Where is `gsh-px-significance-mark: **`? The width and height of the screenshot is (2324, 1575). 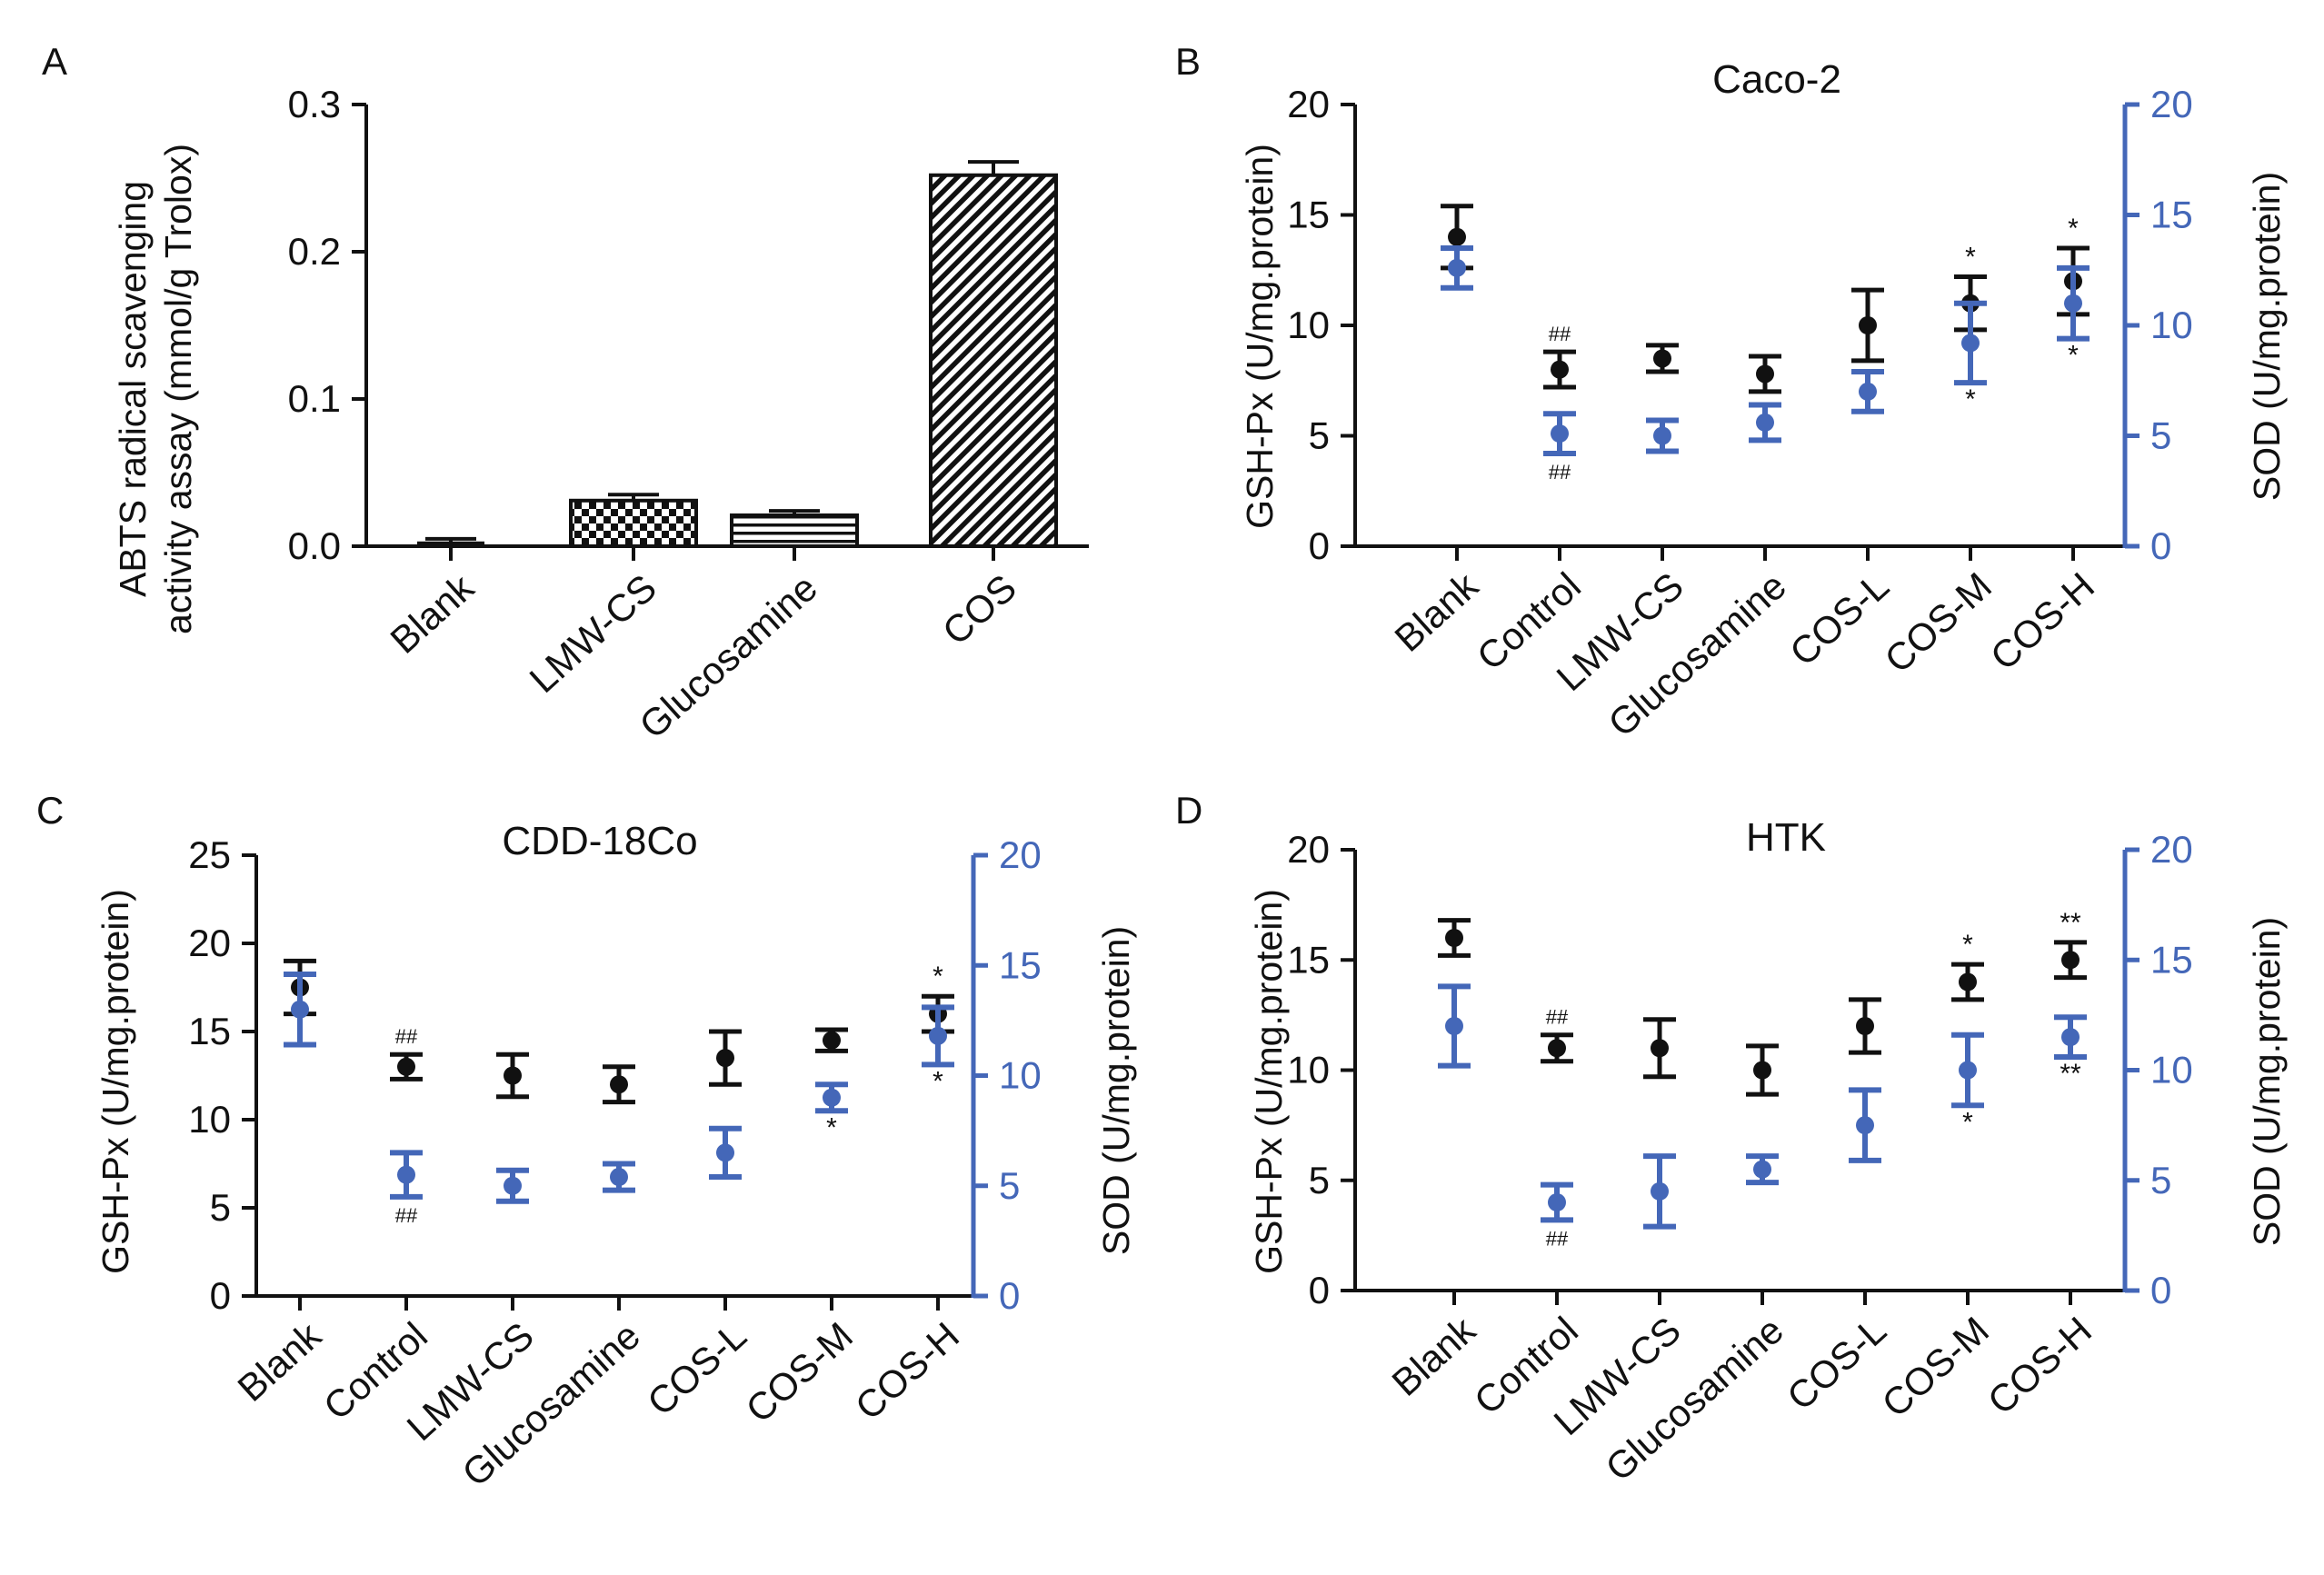
gsh-px-significance-mark: ** is located at coordinates (2070, 923).